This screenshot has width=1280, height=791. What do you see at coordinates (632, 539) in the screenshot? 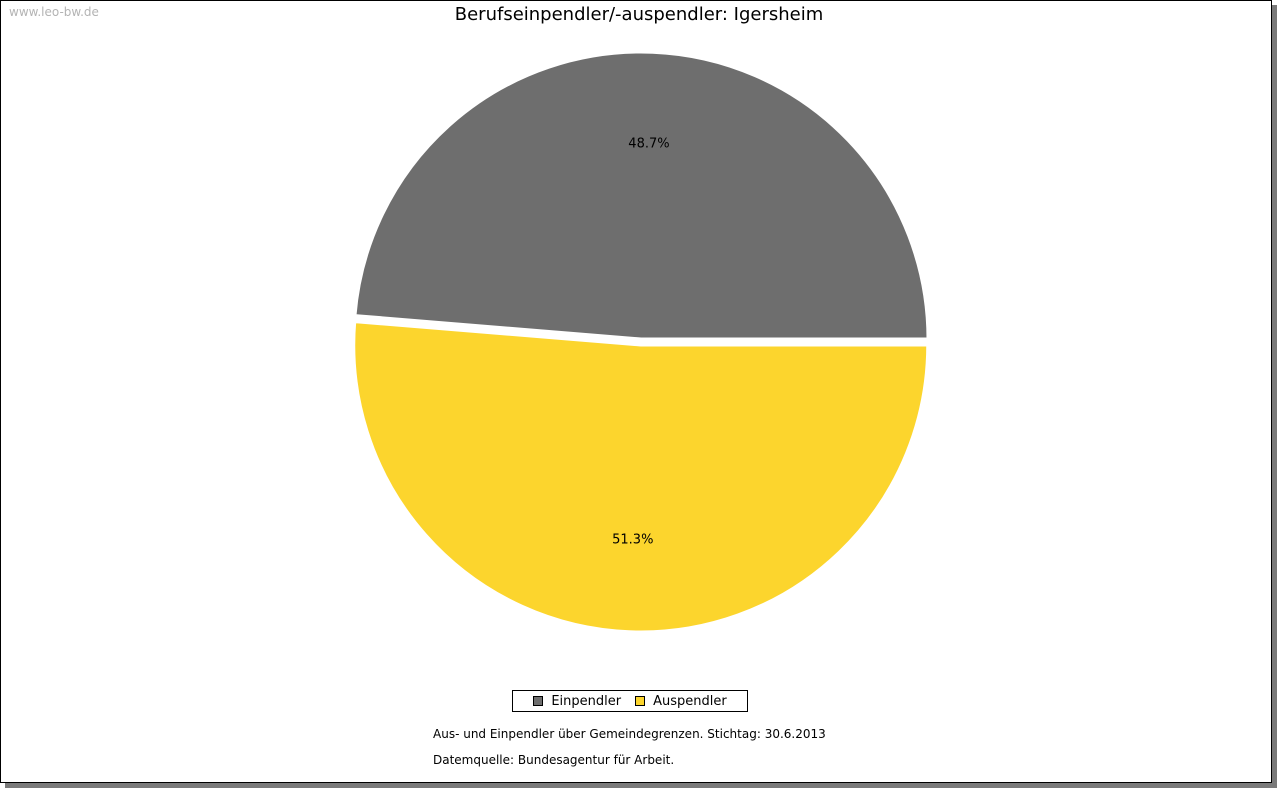
I see `slice-label-auspendler: 51.3%` at bounding box center [632, 539].